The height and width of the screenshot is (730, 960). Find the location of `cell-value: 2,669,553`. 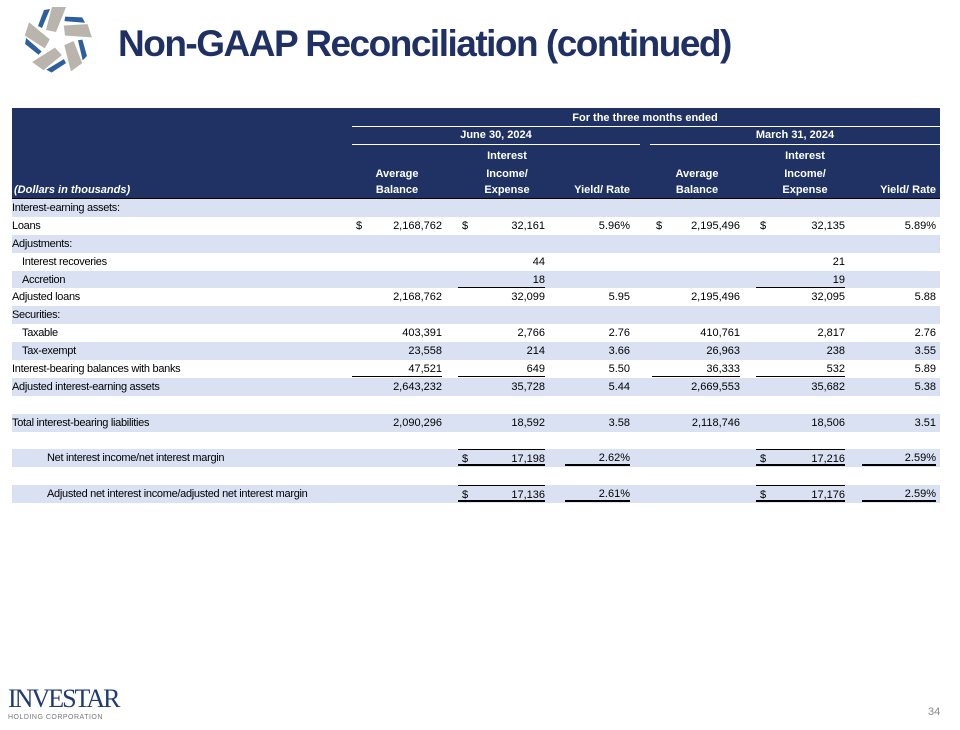

cell-value: 2,669,553 is located at coordinates (715, 386).